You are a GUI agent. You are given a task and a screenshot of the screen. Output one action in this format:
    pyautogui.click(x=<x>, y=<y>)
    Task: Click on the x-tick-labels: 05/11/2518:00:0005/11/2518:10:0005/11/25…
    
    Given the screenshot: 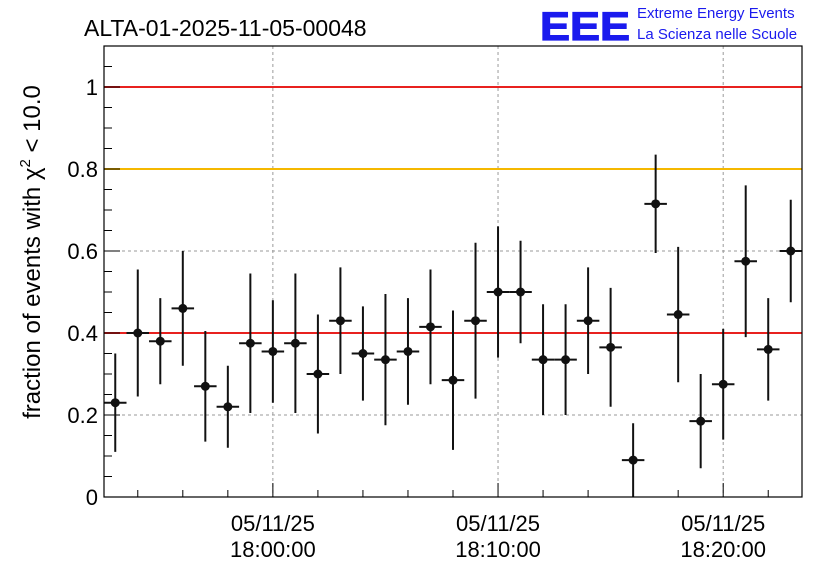 What is the action you would take?
    pyautogui.click(x=498, y=536)
    